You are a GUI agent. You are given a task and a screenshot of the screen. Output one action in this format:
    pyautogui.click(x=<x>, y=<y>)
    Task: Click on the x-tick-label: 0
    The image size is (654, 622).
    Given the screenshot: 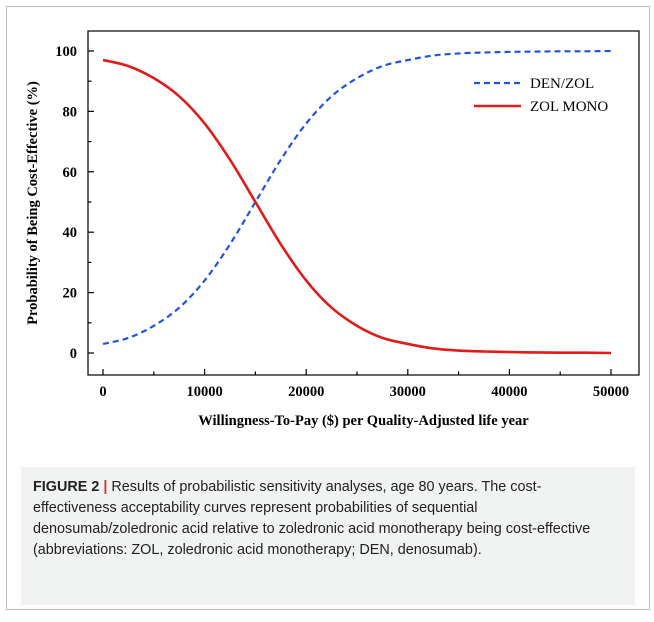 What is the action you would take?
    pyautogui.click(x=102, y=392)
    